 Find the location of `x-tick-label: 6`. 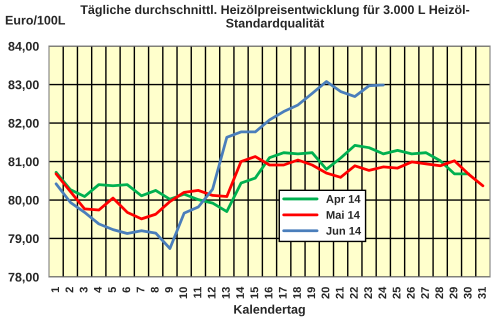

x-tick-label: 6 is located at coordinates (126, 289).